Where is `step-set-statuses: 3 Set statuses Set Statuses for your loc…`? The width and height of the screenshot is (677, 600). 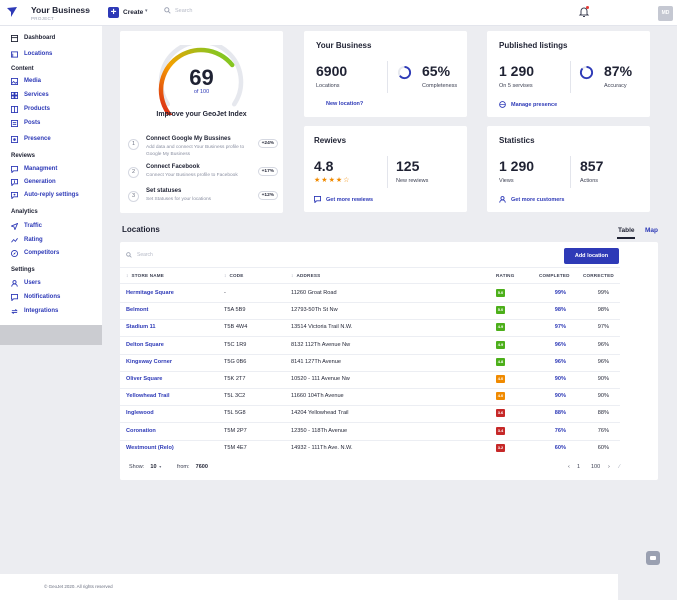
step-set-statuses: 3 Set statuses Set Statuses for your loc… is located at coordinates (203, 199).